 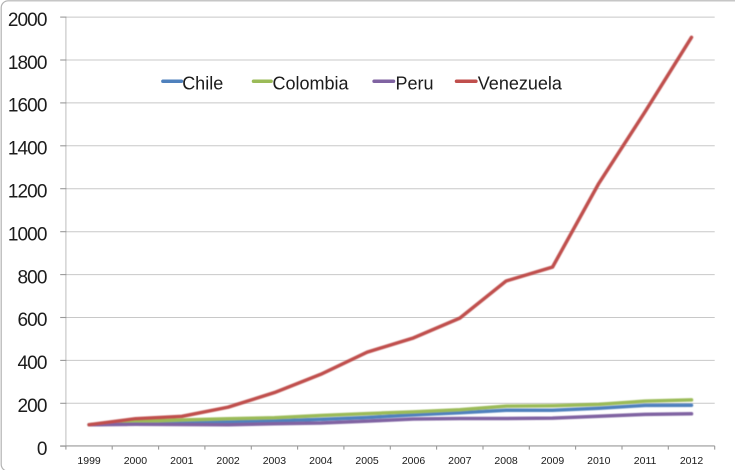 What do you see at coordinates (31, 363) in the screenshot?
I see `svg-text: 400` at bounding box center [31, 363].